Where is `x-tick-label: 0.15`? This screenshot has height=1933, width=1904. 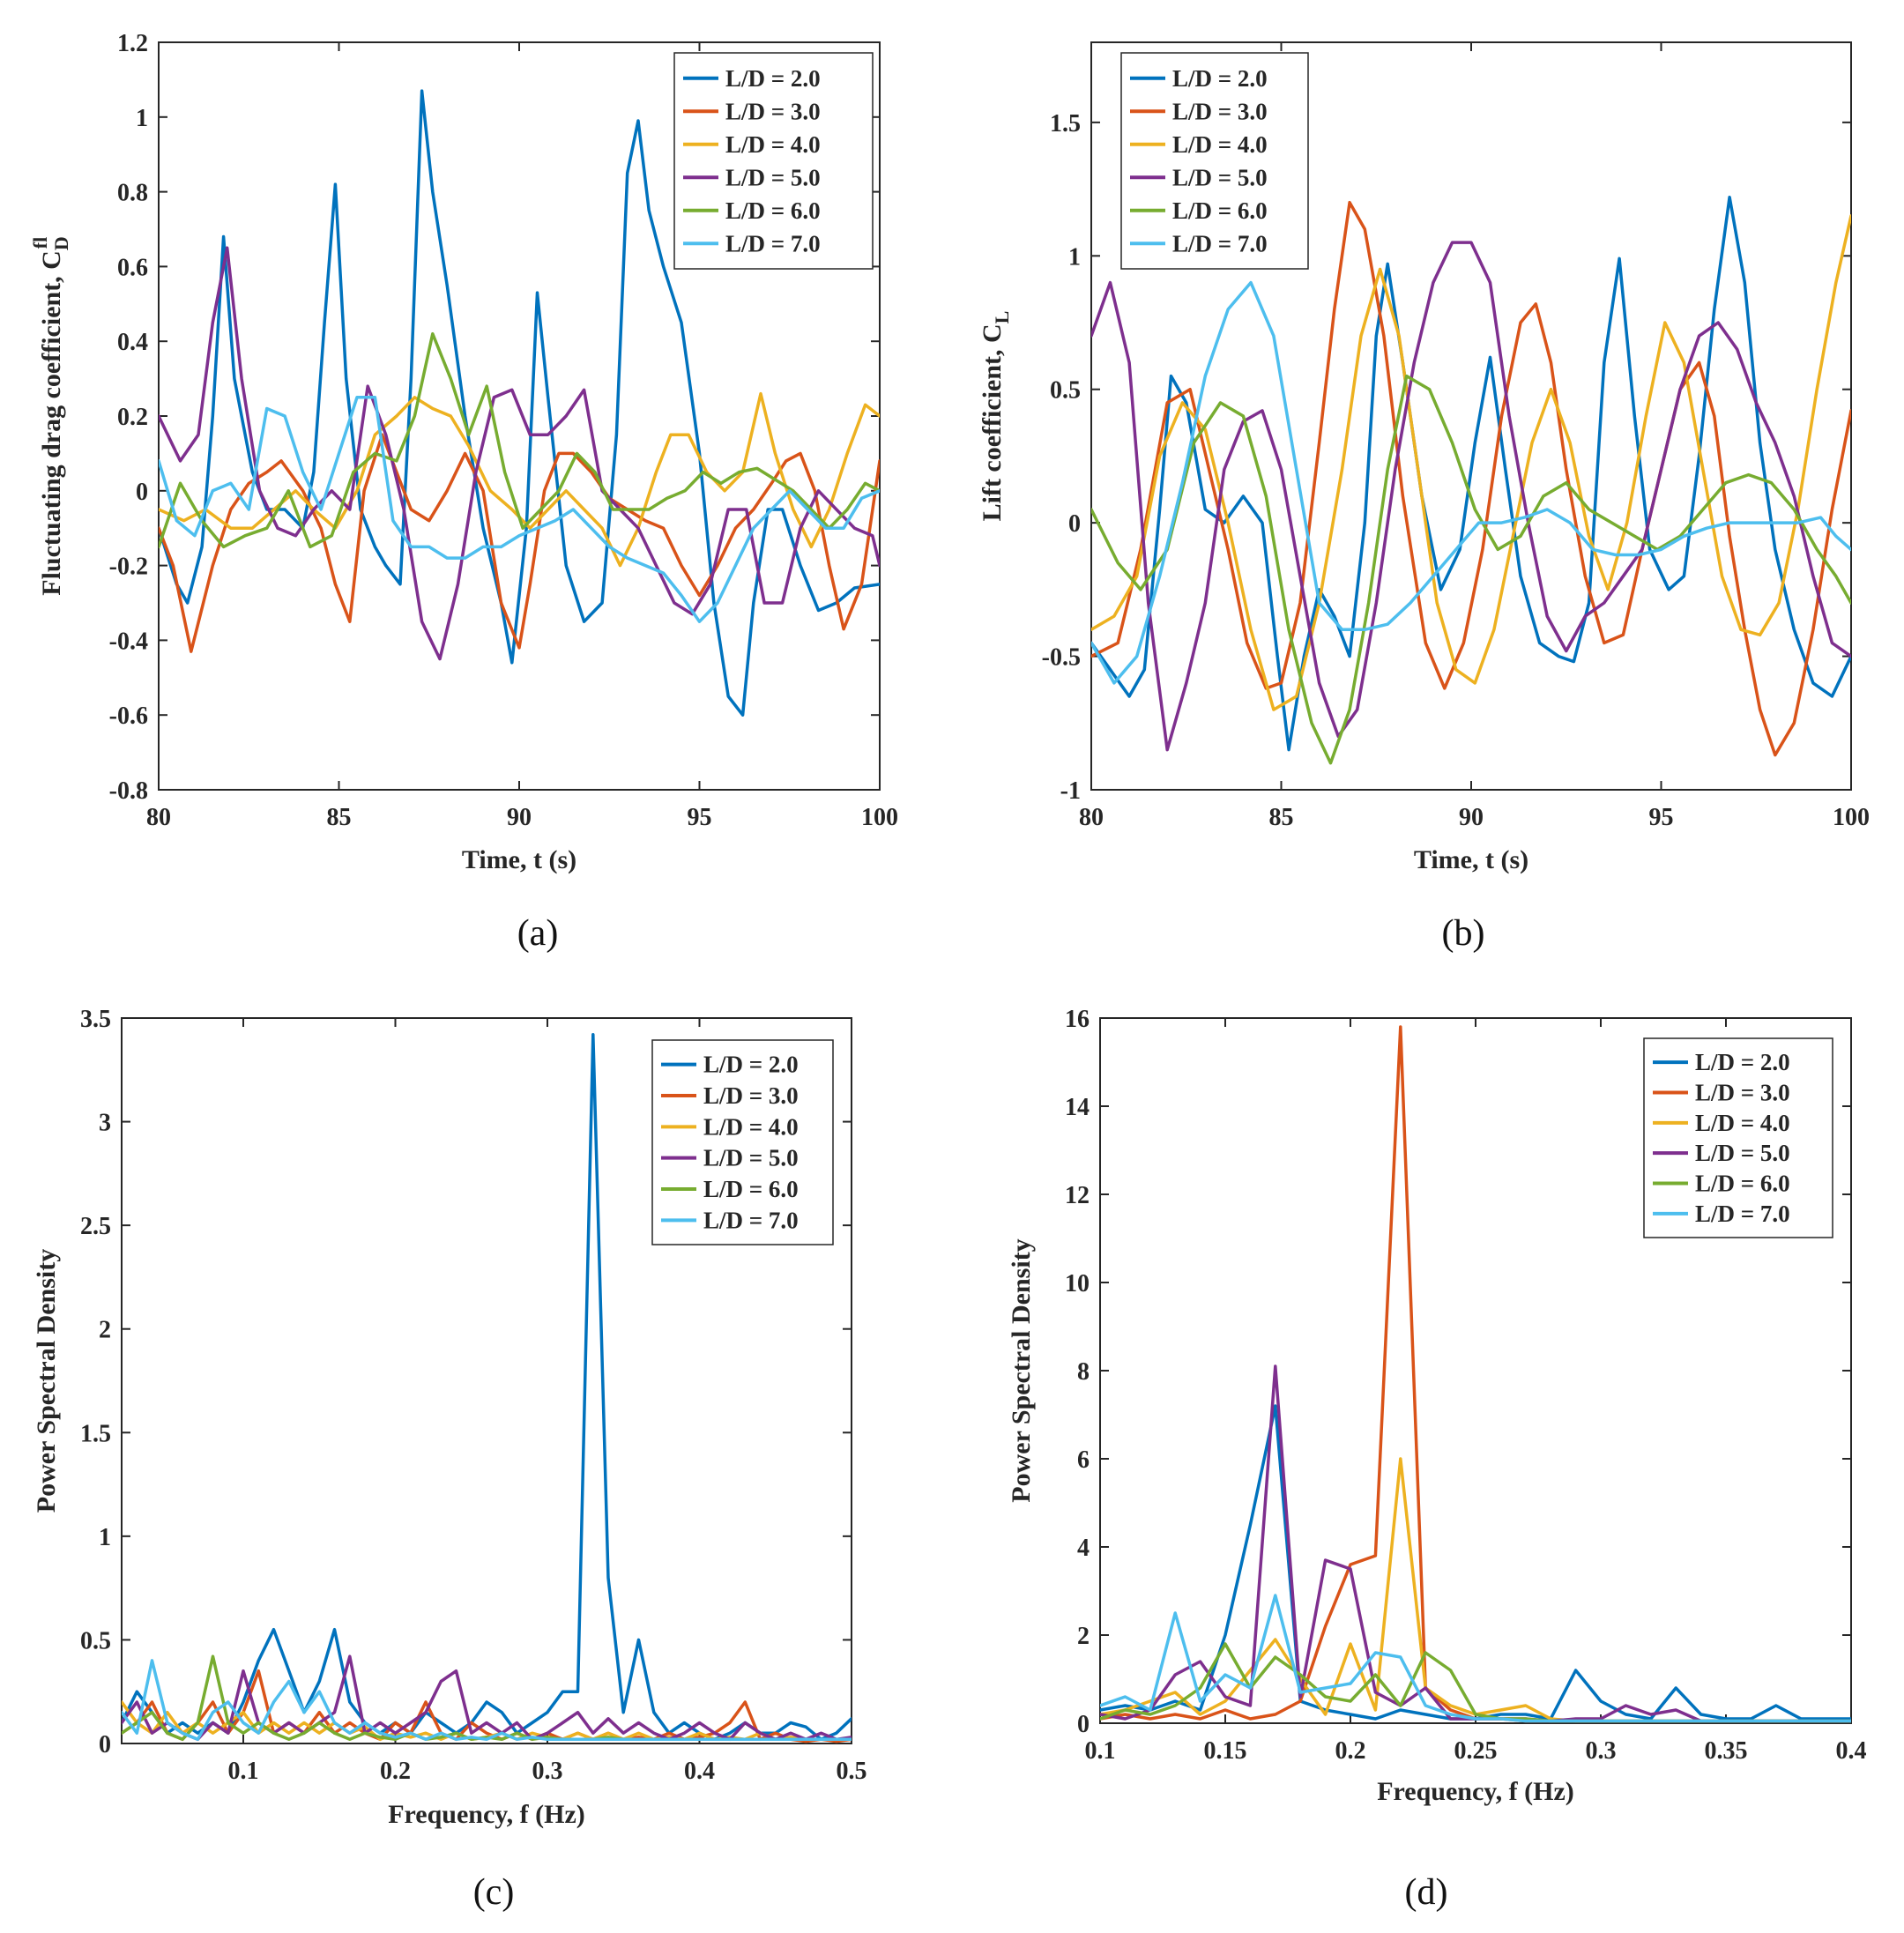
x-tick-label: 0.15 is located at coordinates (1225, 1751).